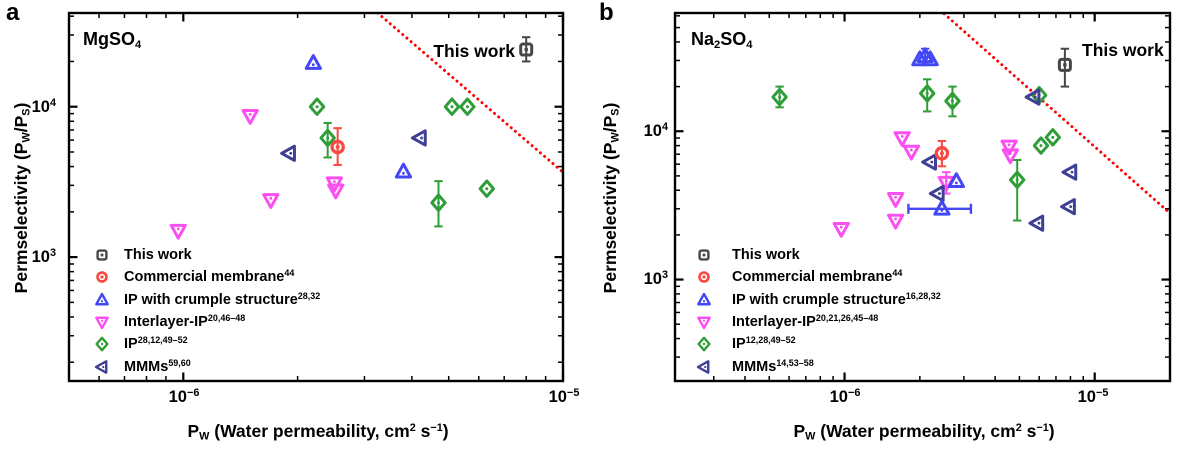 The height and width of the screenshot is (449, 1178). I want to click on legend-item-interlayer_ip: Interlayer-IP20,21,26,45–48, so click(816, 322).